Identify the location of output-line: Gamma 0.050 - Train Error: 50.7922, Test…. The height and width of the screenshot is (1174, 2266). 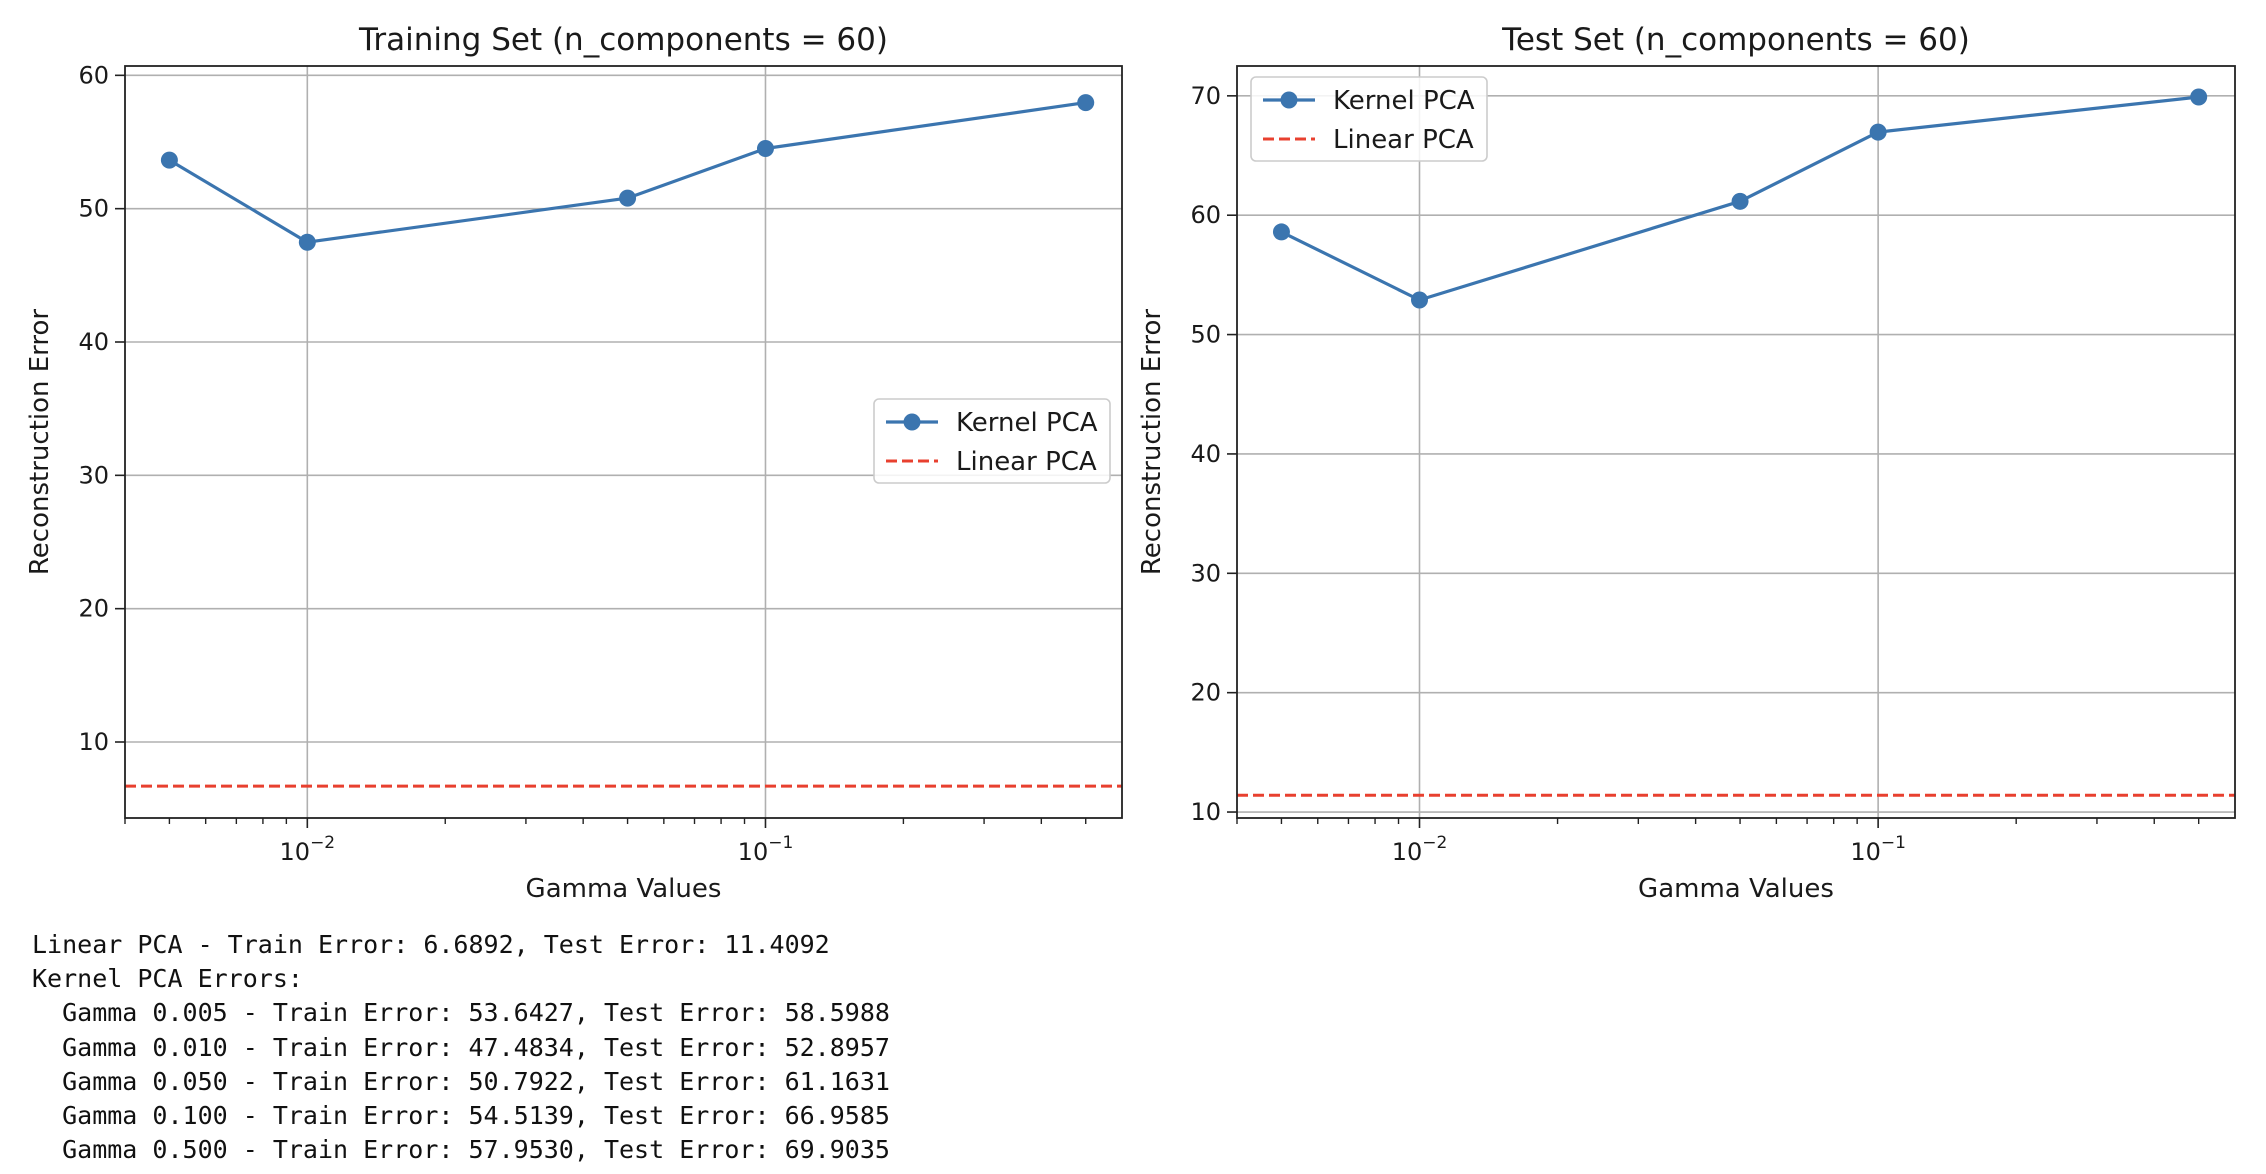
(461, 1081).